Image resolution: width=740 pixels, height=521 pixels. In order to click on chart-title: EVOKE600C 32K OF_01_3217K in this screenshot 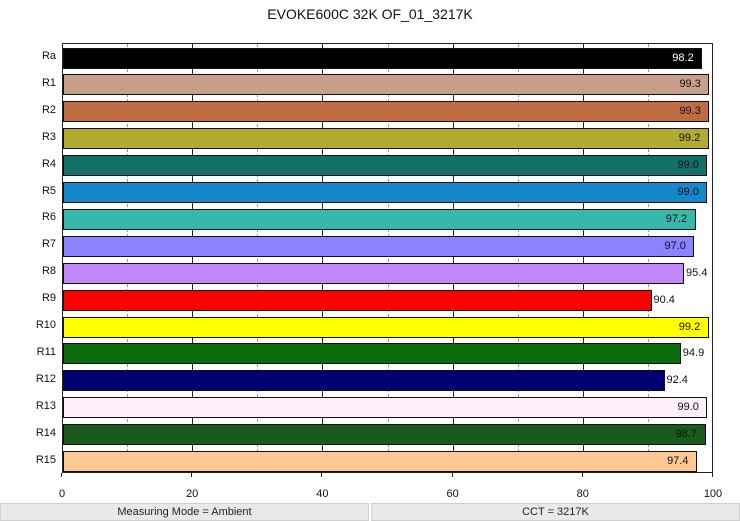, I will do `click(370, 14)`.